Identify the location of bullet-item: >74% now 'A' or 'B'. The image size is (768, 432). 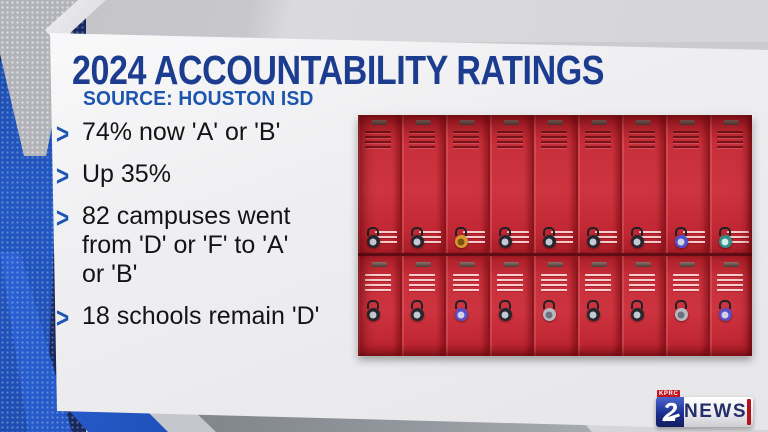
(168, 134).